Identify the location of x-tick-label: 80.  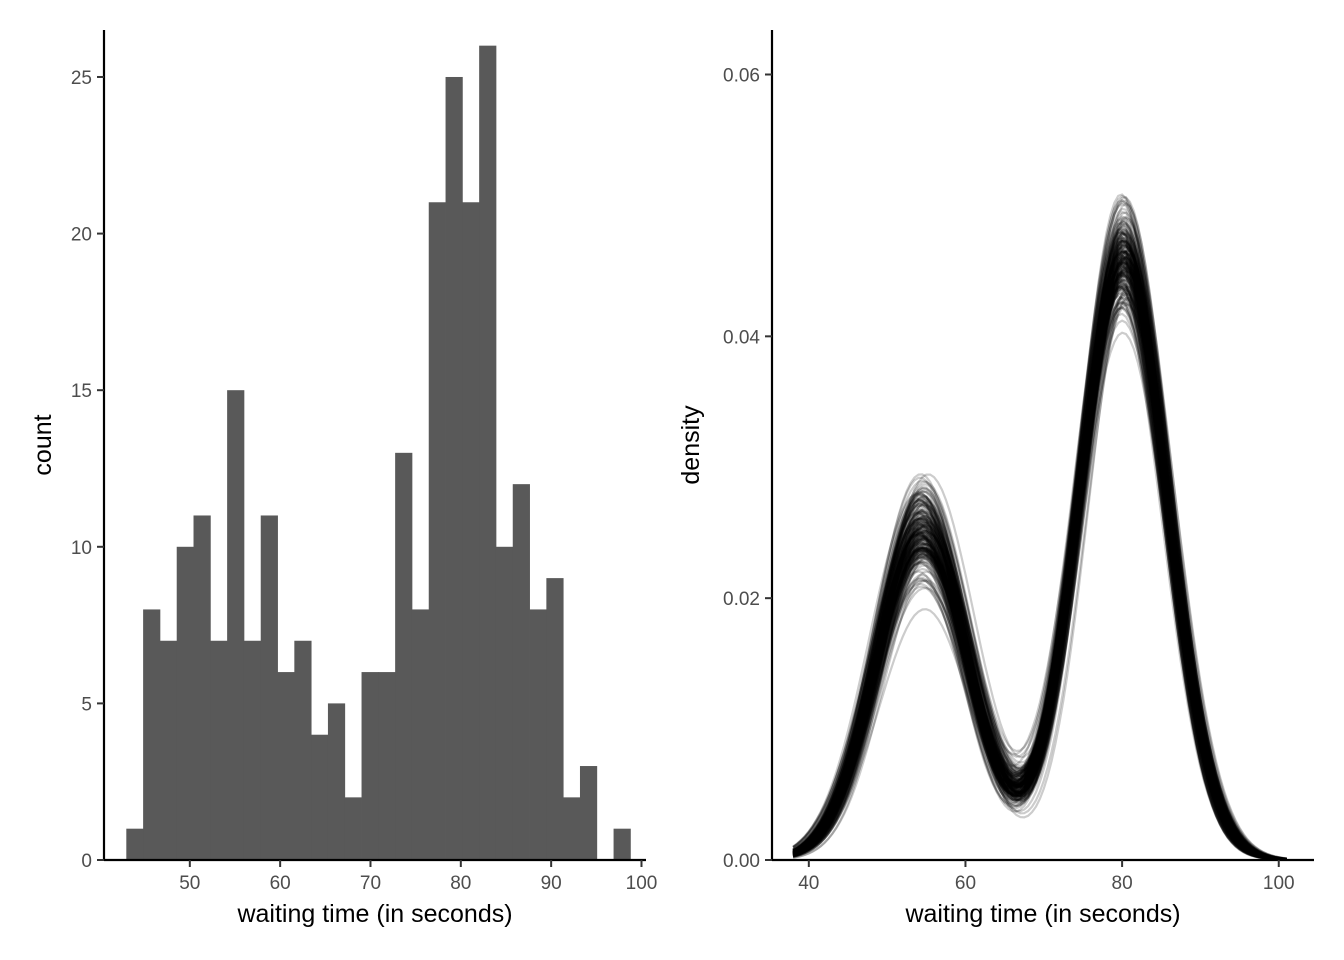
(1122, 883).